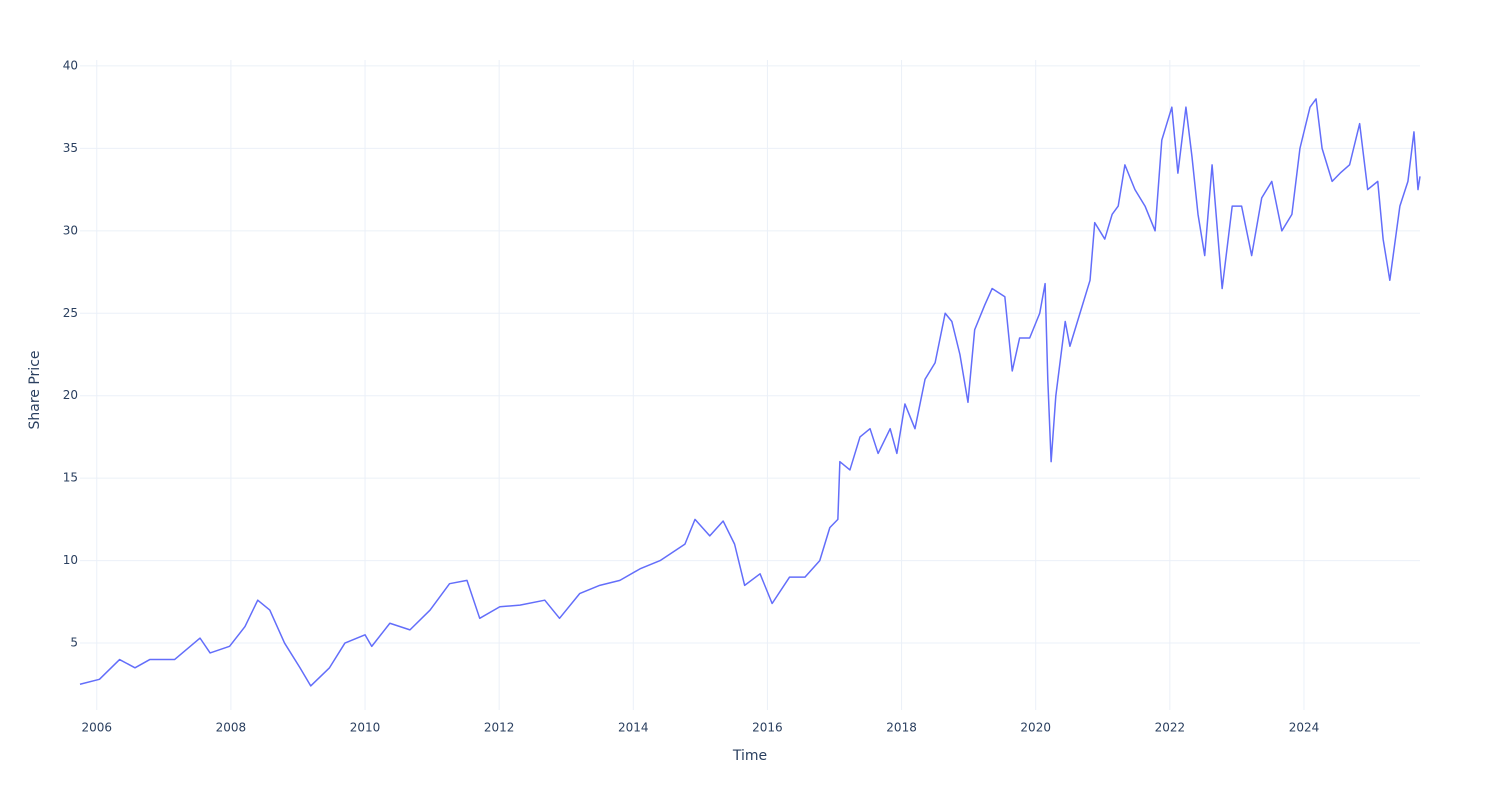 The height and width of the screenshot is (800, 1500). Describe the element at coordinates (365, 728) in the screenshot. I see `x-tick-label: 2010` at that location.